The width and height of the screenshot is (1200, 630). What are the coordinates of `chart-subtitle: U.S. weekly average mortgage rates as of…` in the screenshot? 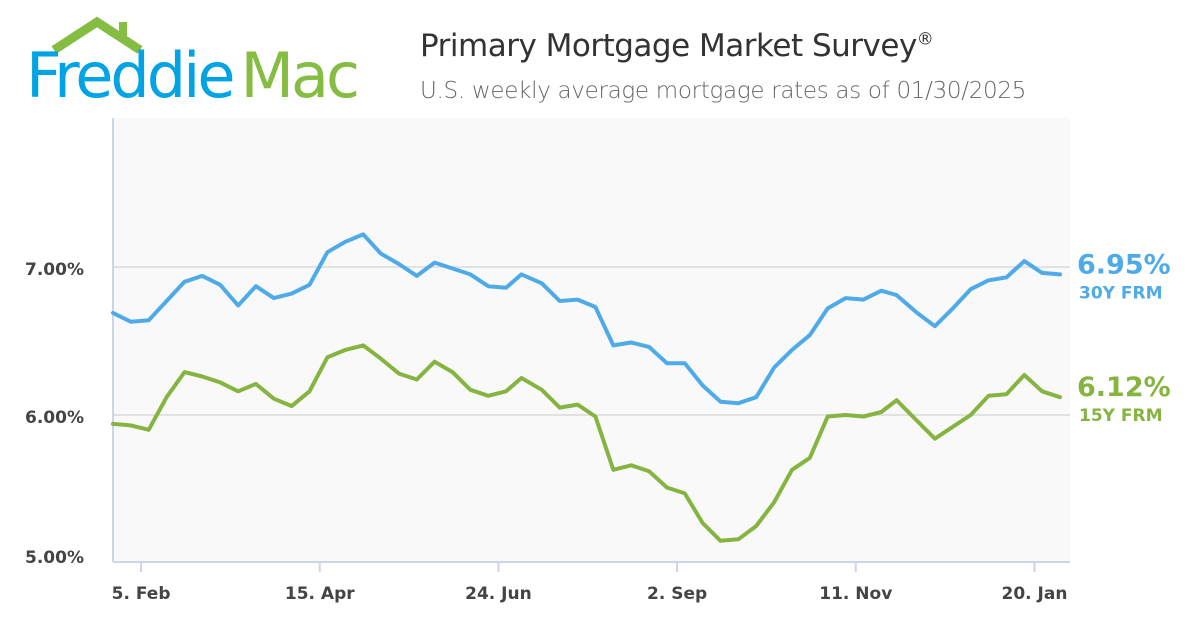 It's located at (723, 91).